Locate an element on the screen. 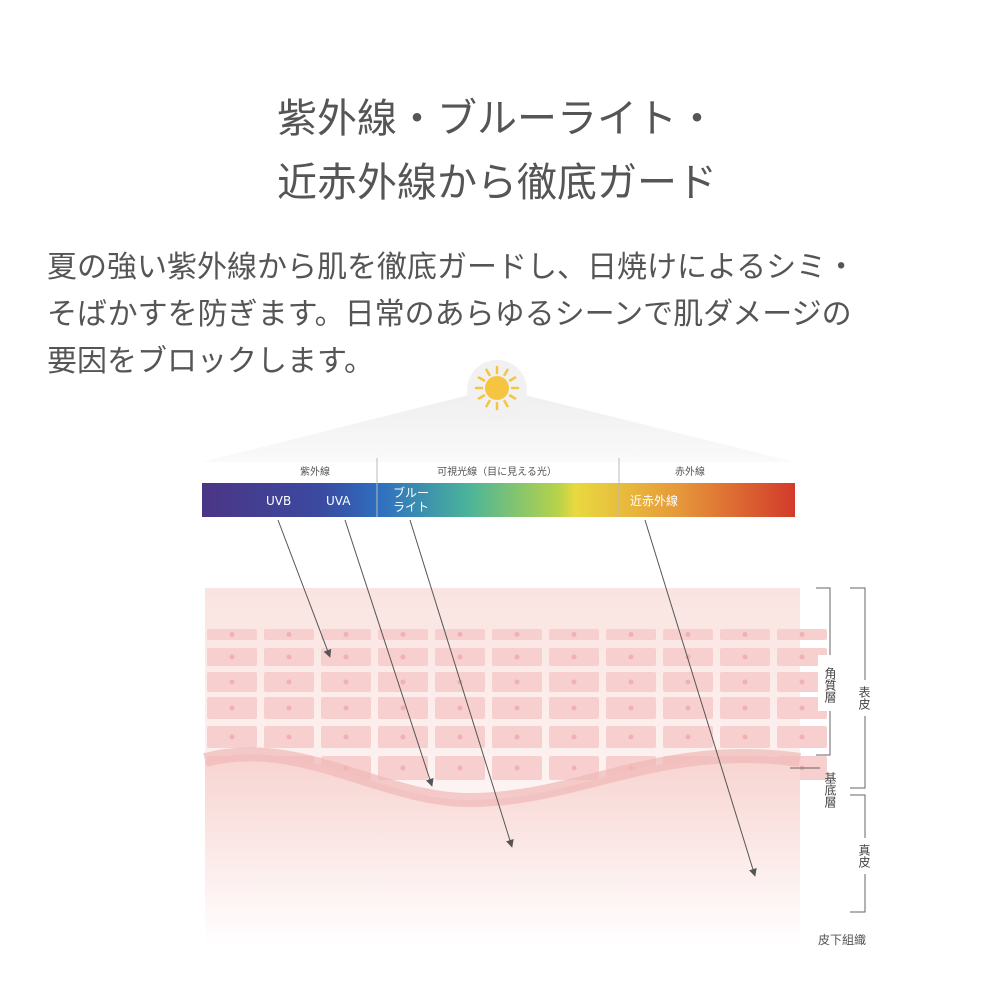 The width and height of the screenshot is (1000, 1004). light-beam is located at coordinates (498, 425).